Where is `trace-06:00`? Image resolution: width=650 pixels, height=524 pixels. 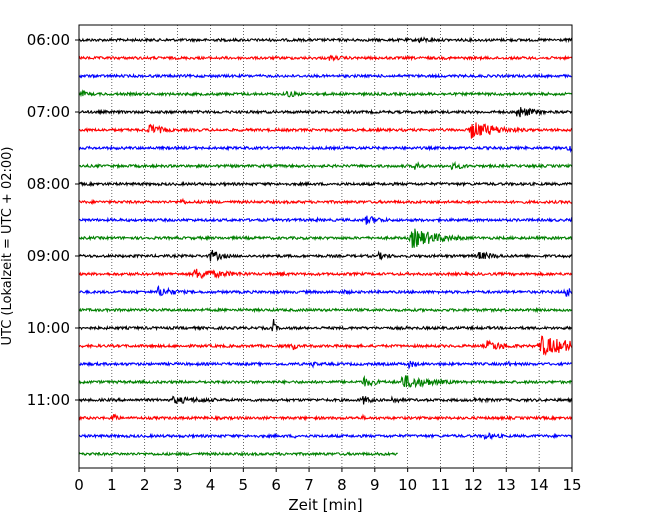
trace-06:00 is located at coordinates (325, 40).